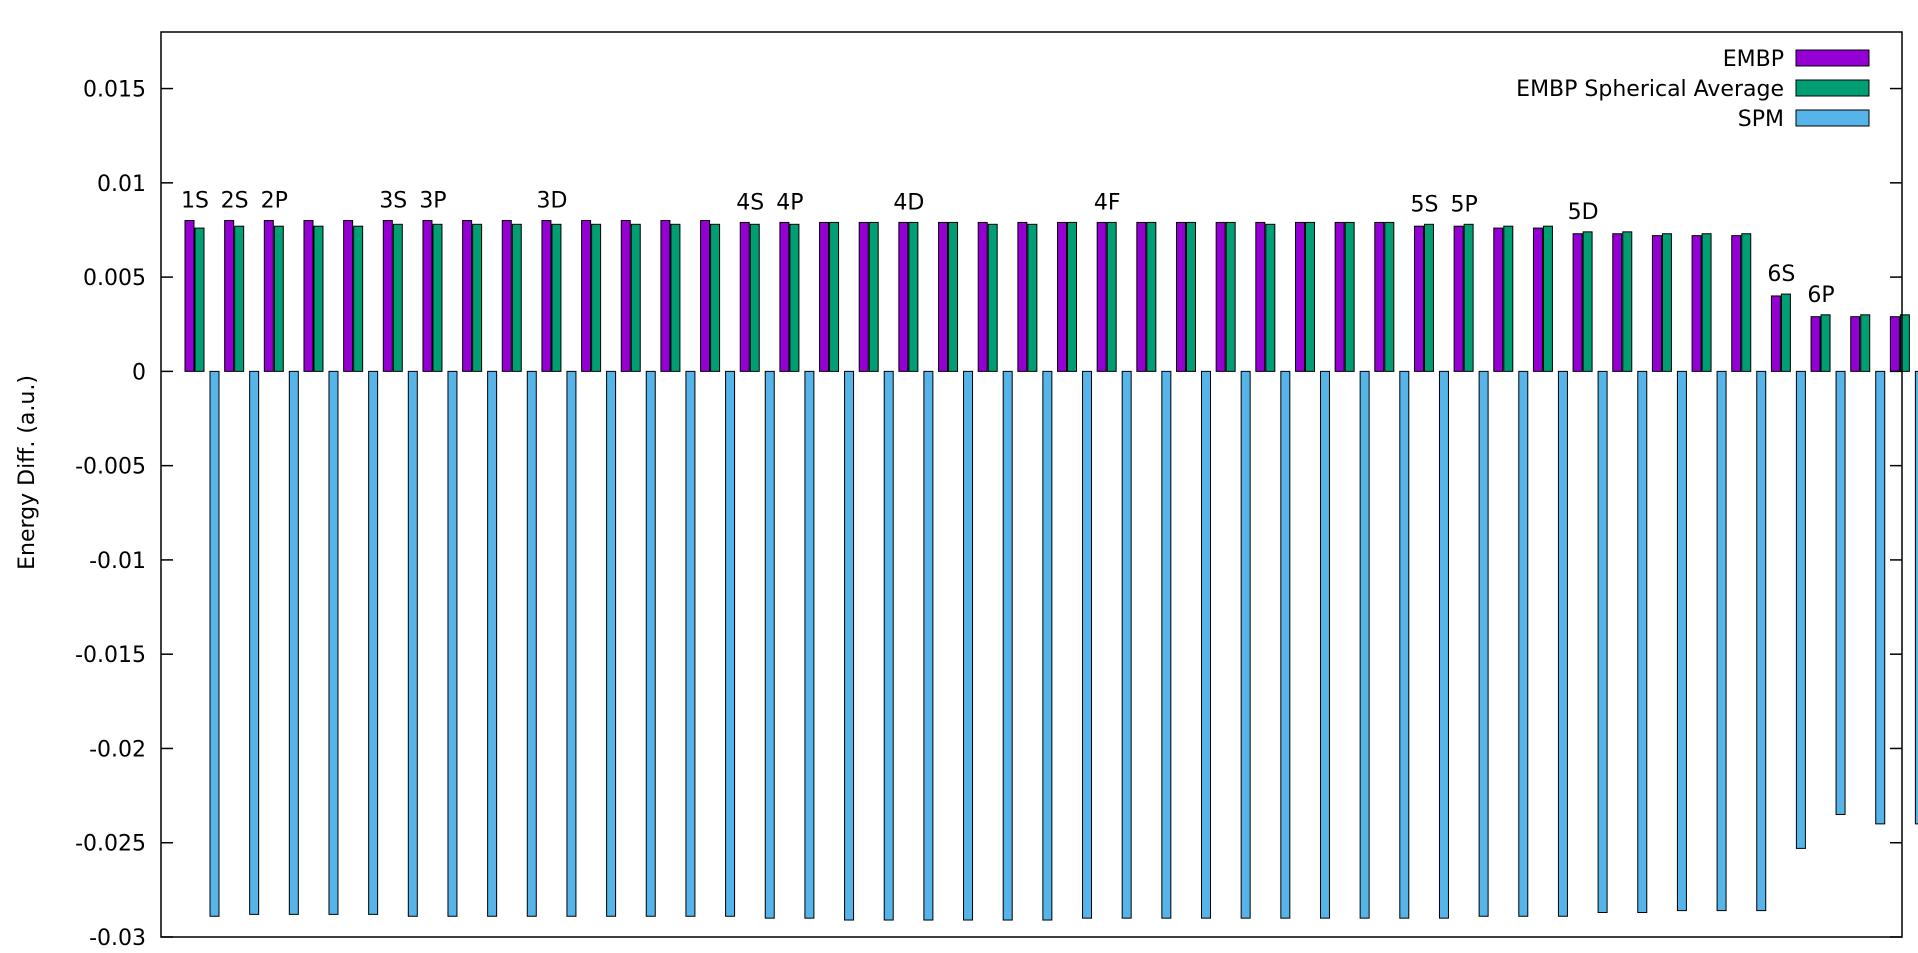 Image resolution: width=1918 pixels, height=953 pixels. I want to click on y-tick-label: 0.005, so click(114, 278).